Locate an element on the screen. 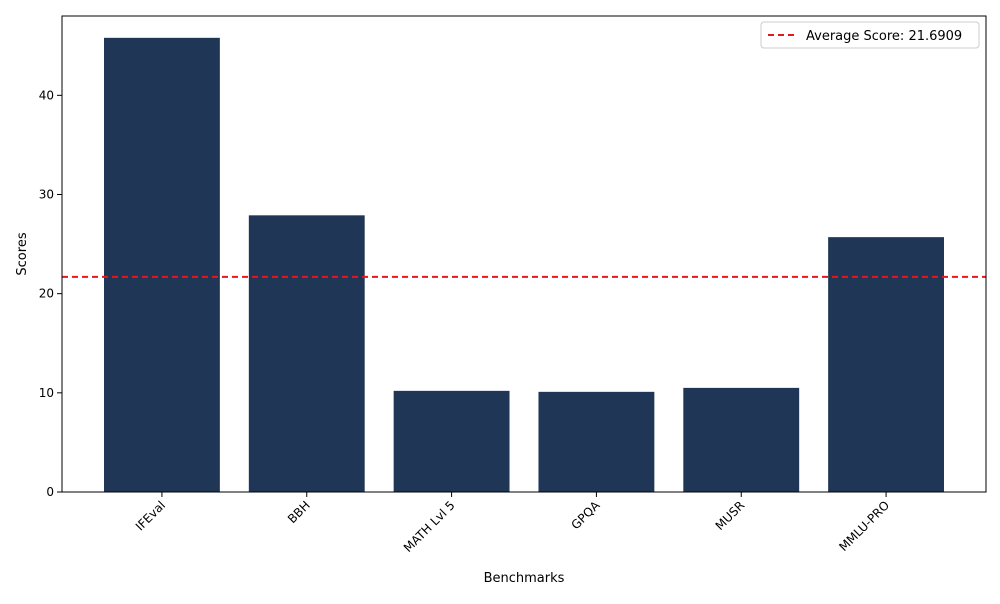  legend-label: Average Score: 21.6909 is located at coordinates (884, 36).